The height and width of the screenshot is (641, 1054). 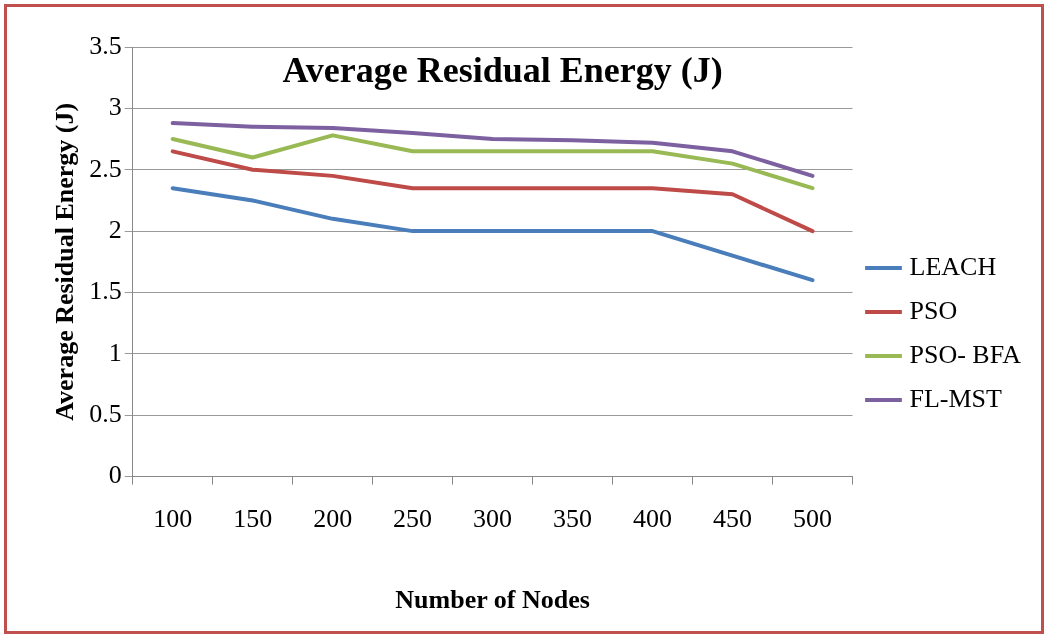 I want to click on x-tick-label: 200, so click(x=333, y=519).